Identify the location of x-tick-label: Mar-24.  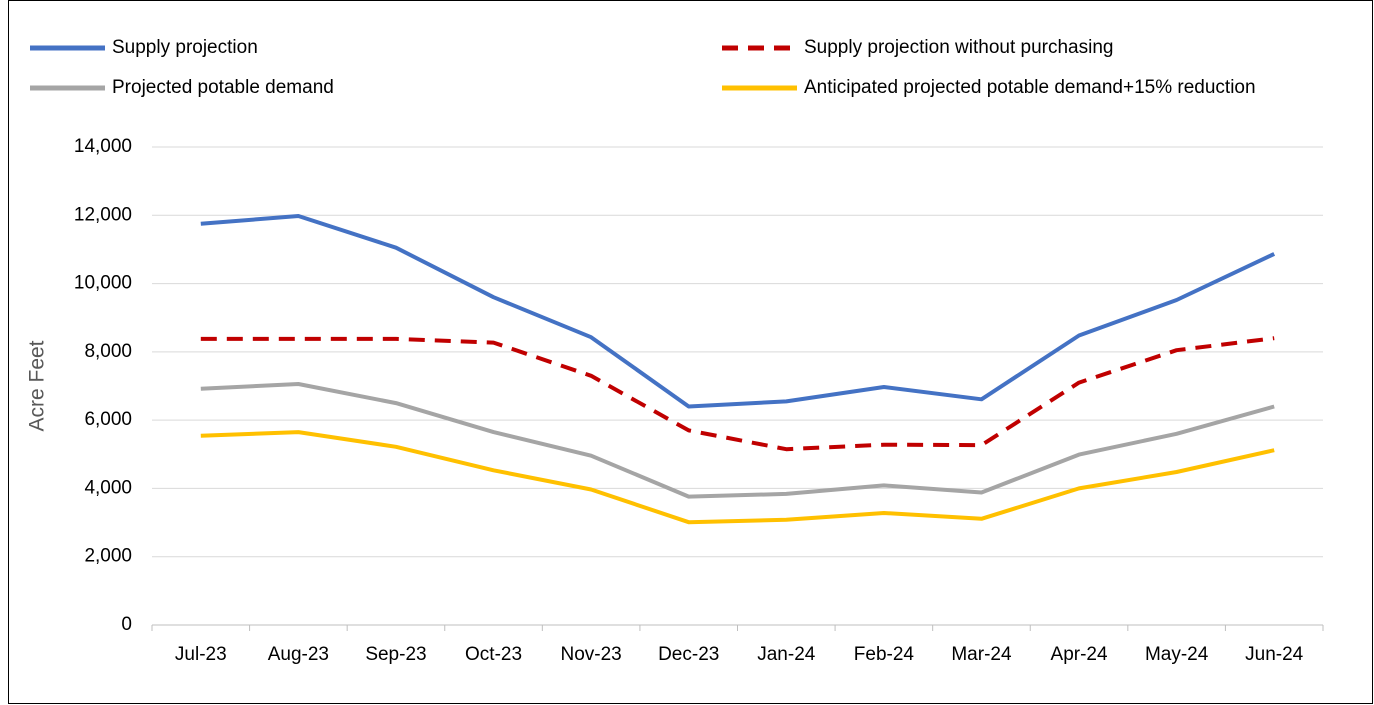
(981, 654).